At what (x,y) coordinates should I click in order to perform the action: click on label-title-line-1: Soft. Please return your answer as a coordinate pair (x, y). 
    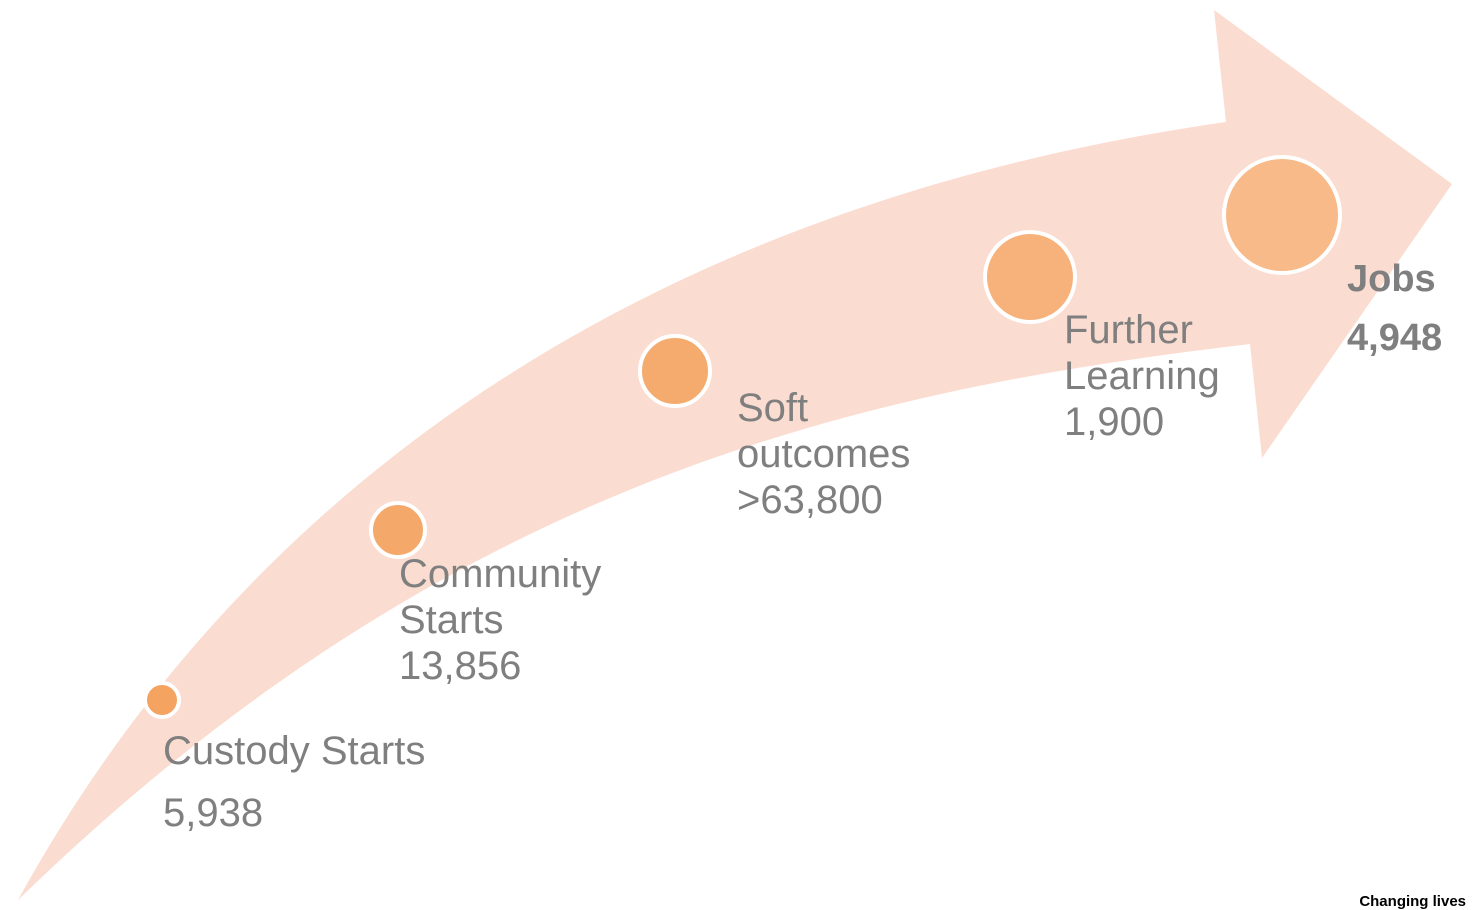
    Looking at the image, I should click on (773, 408).